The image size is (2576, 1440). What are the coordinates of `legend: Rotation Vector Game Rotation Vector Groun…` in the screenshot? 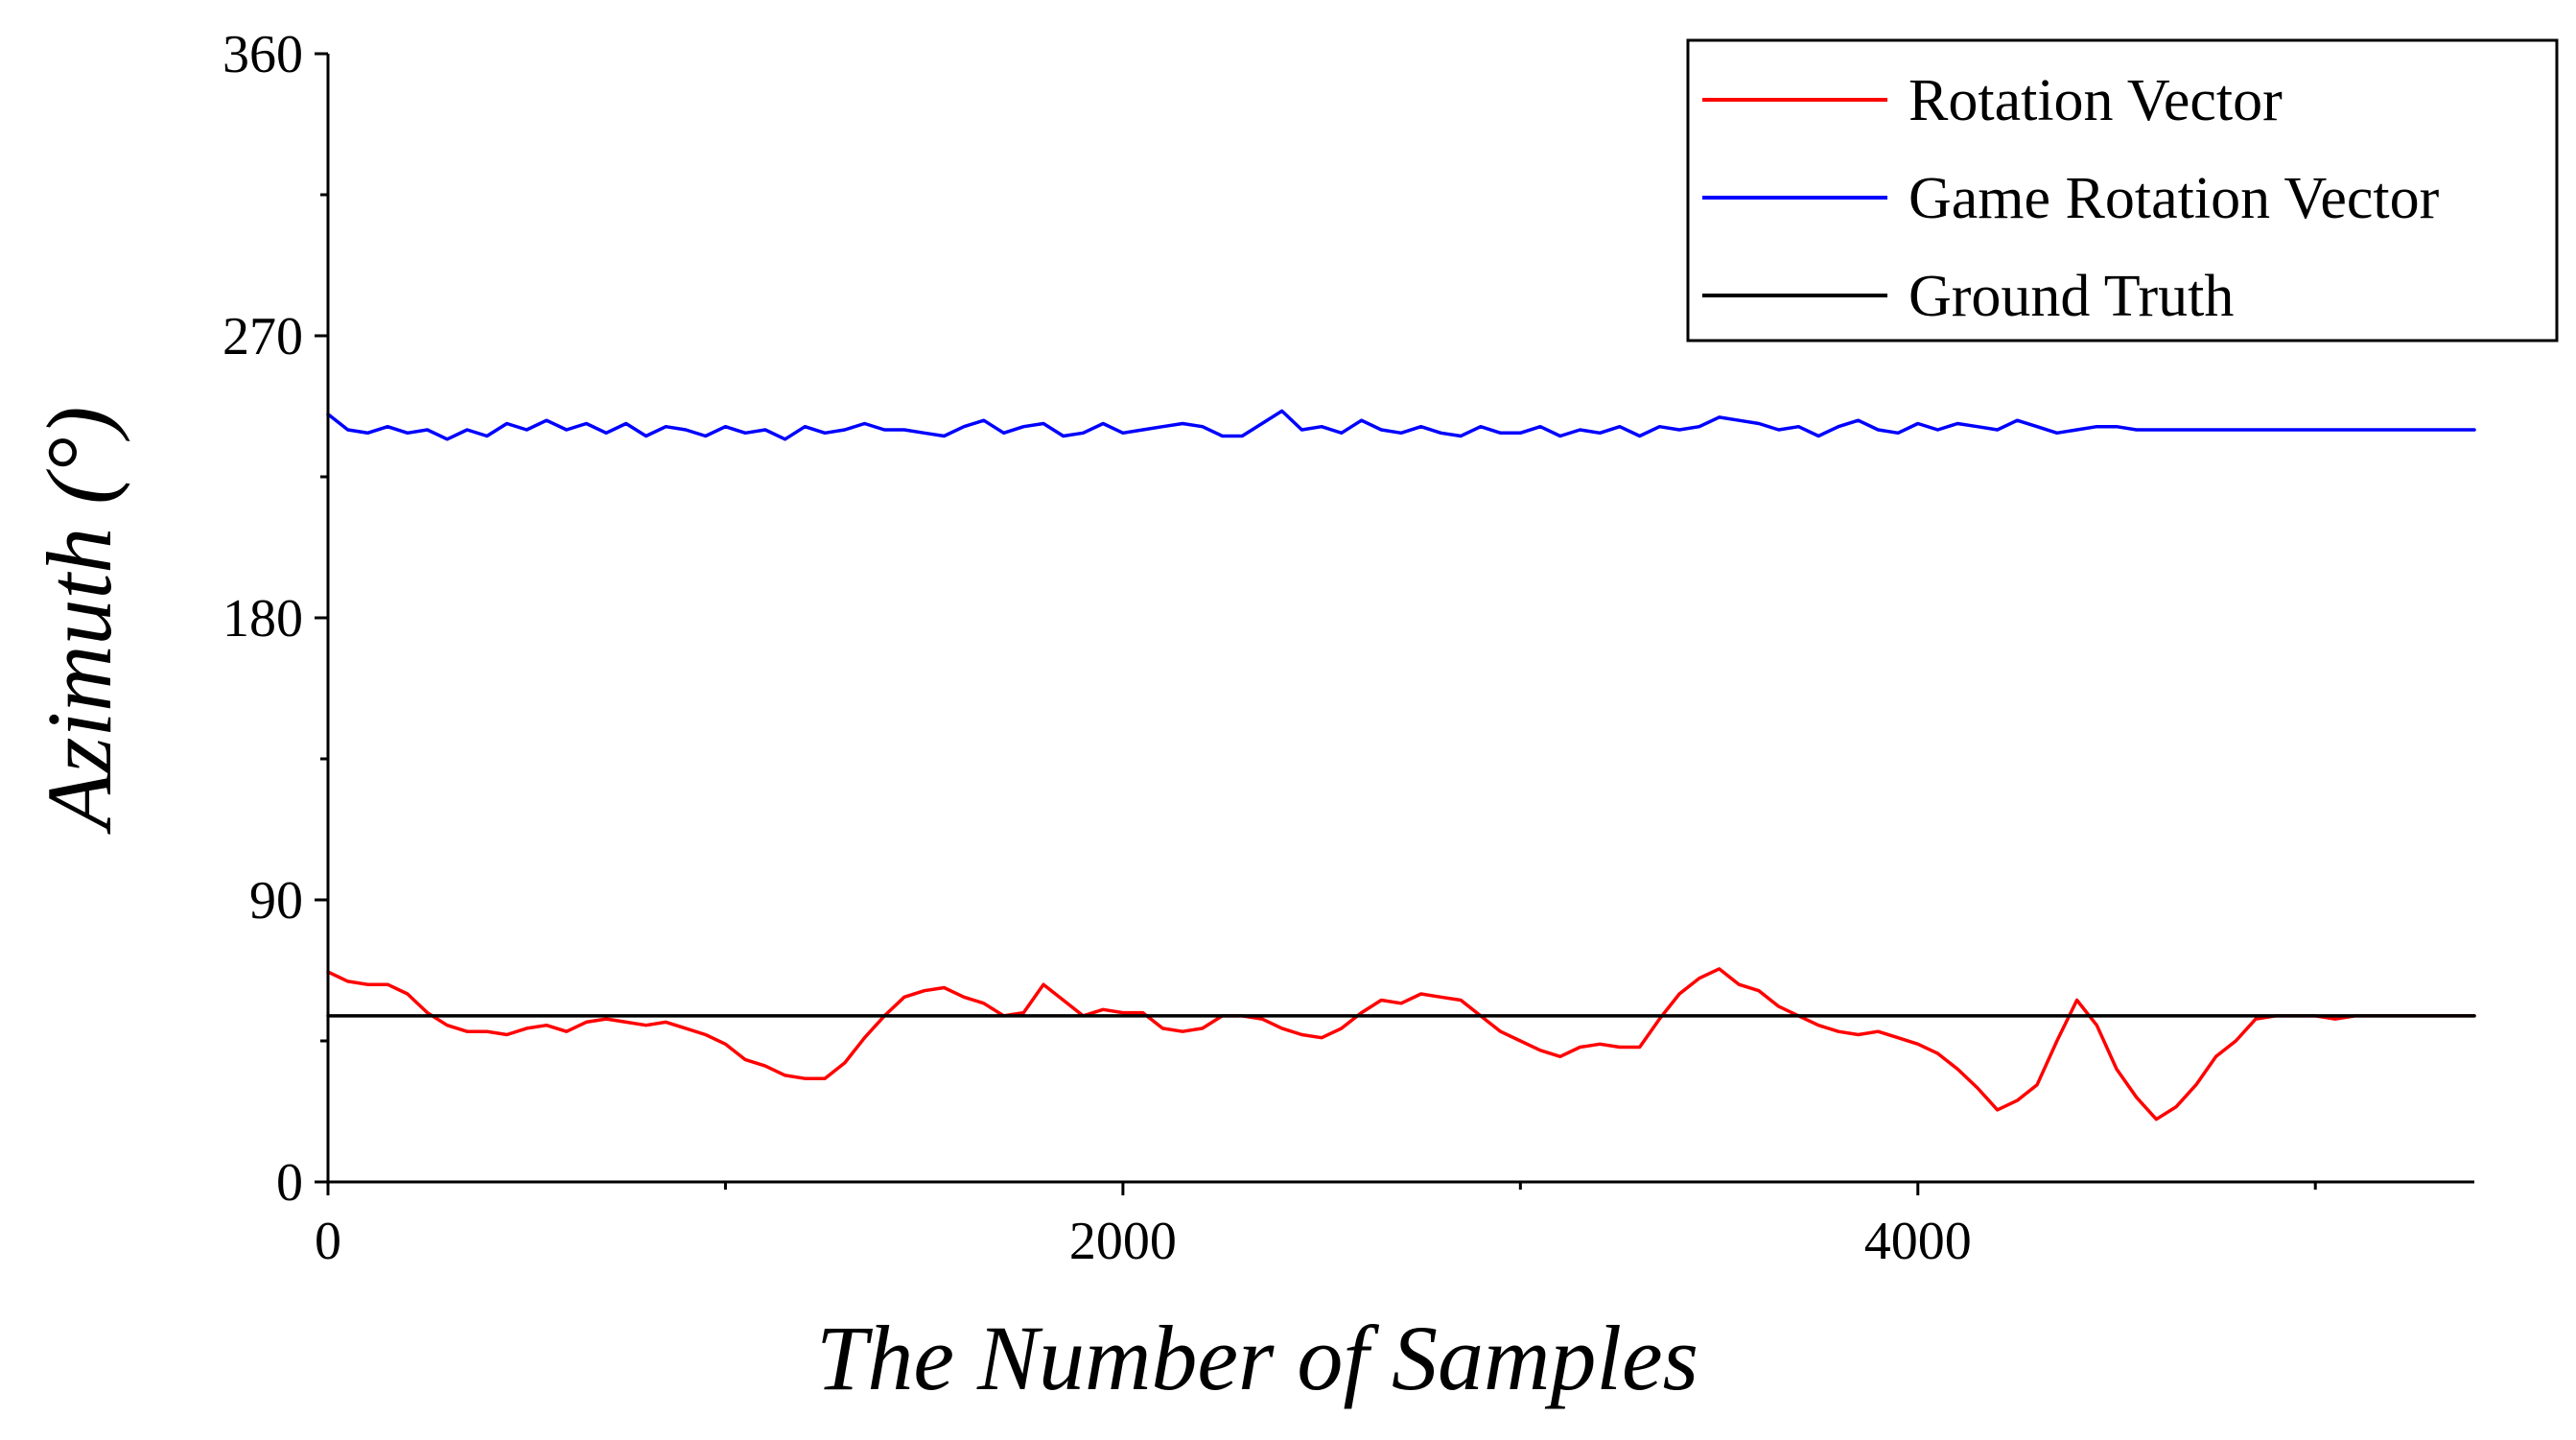 It's located at (2122, 190).